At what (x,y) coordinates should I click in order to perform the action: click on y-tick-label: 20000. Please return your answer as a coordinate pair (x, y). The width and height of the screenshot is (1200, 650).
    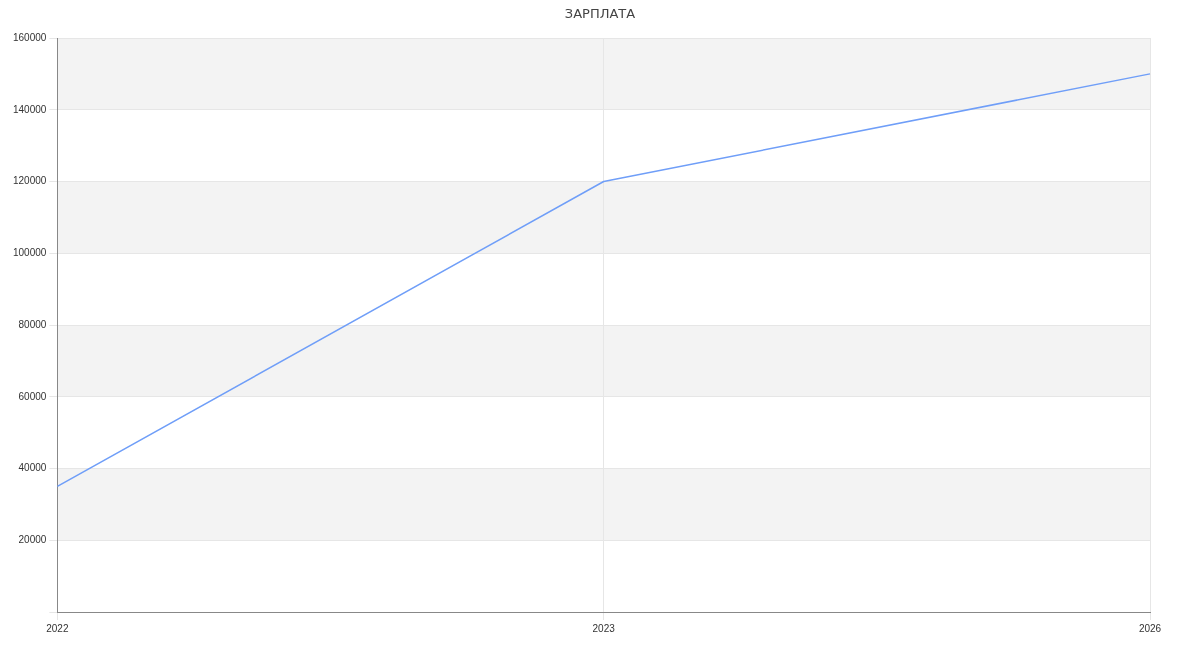
    Looking at the image, I should click on (32, 539).